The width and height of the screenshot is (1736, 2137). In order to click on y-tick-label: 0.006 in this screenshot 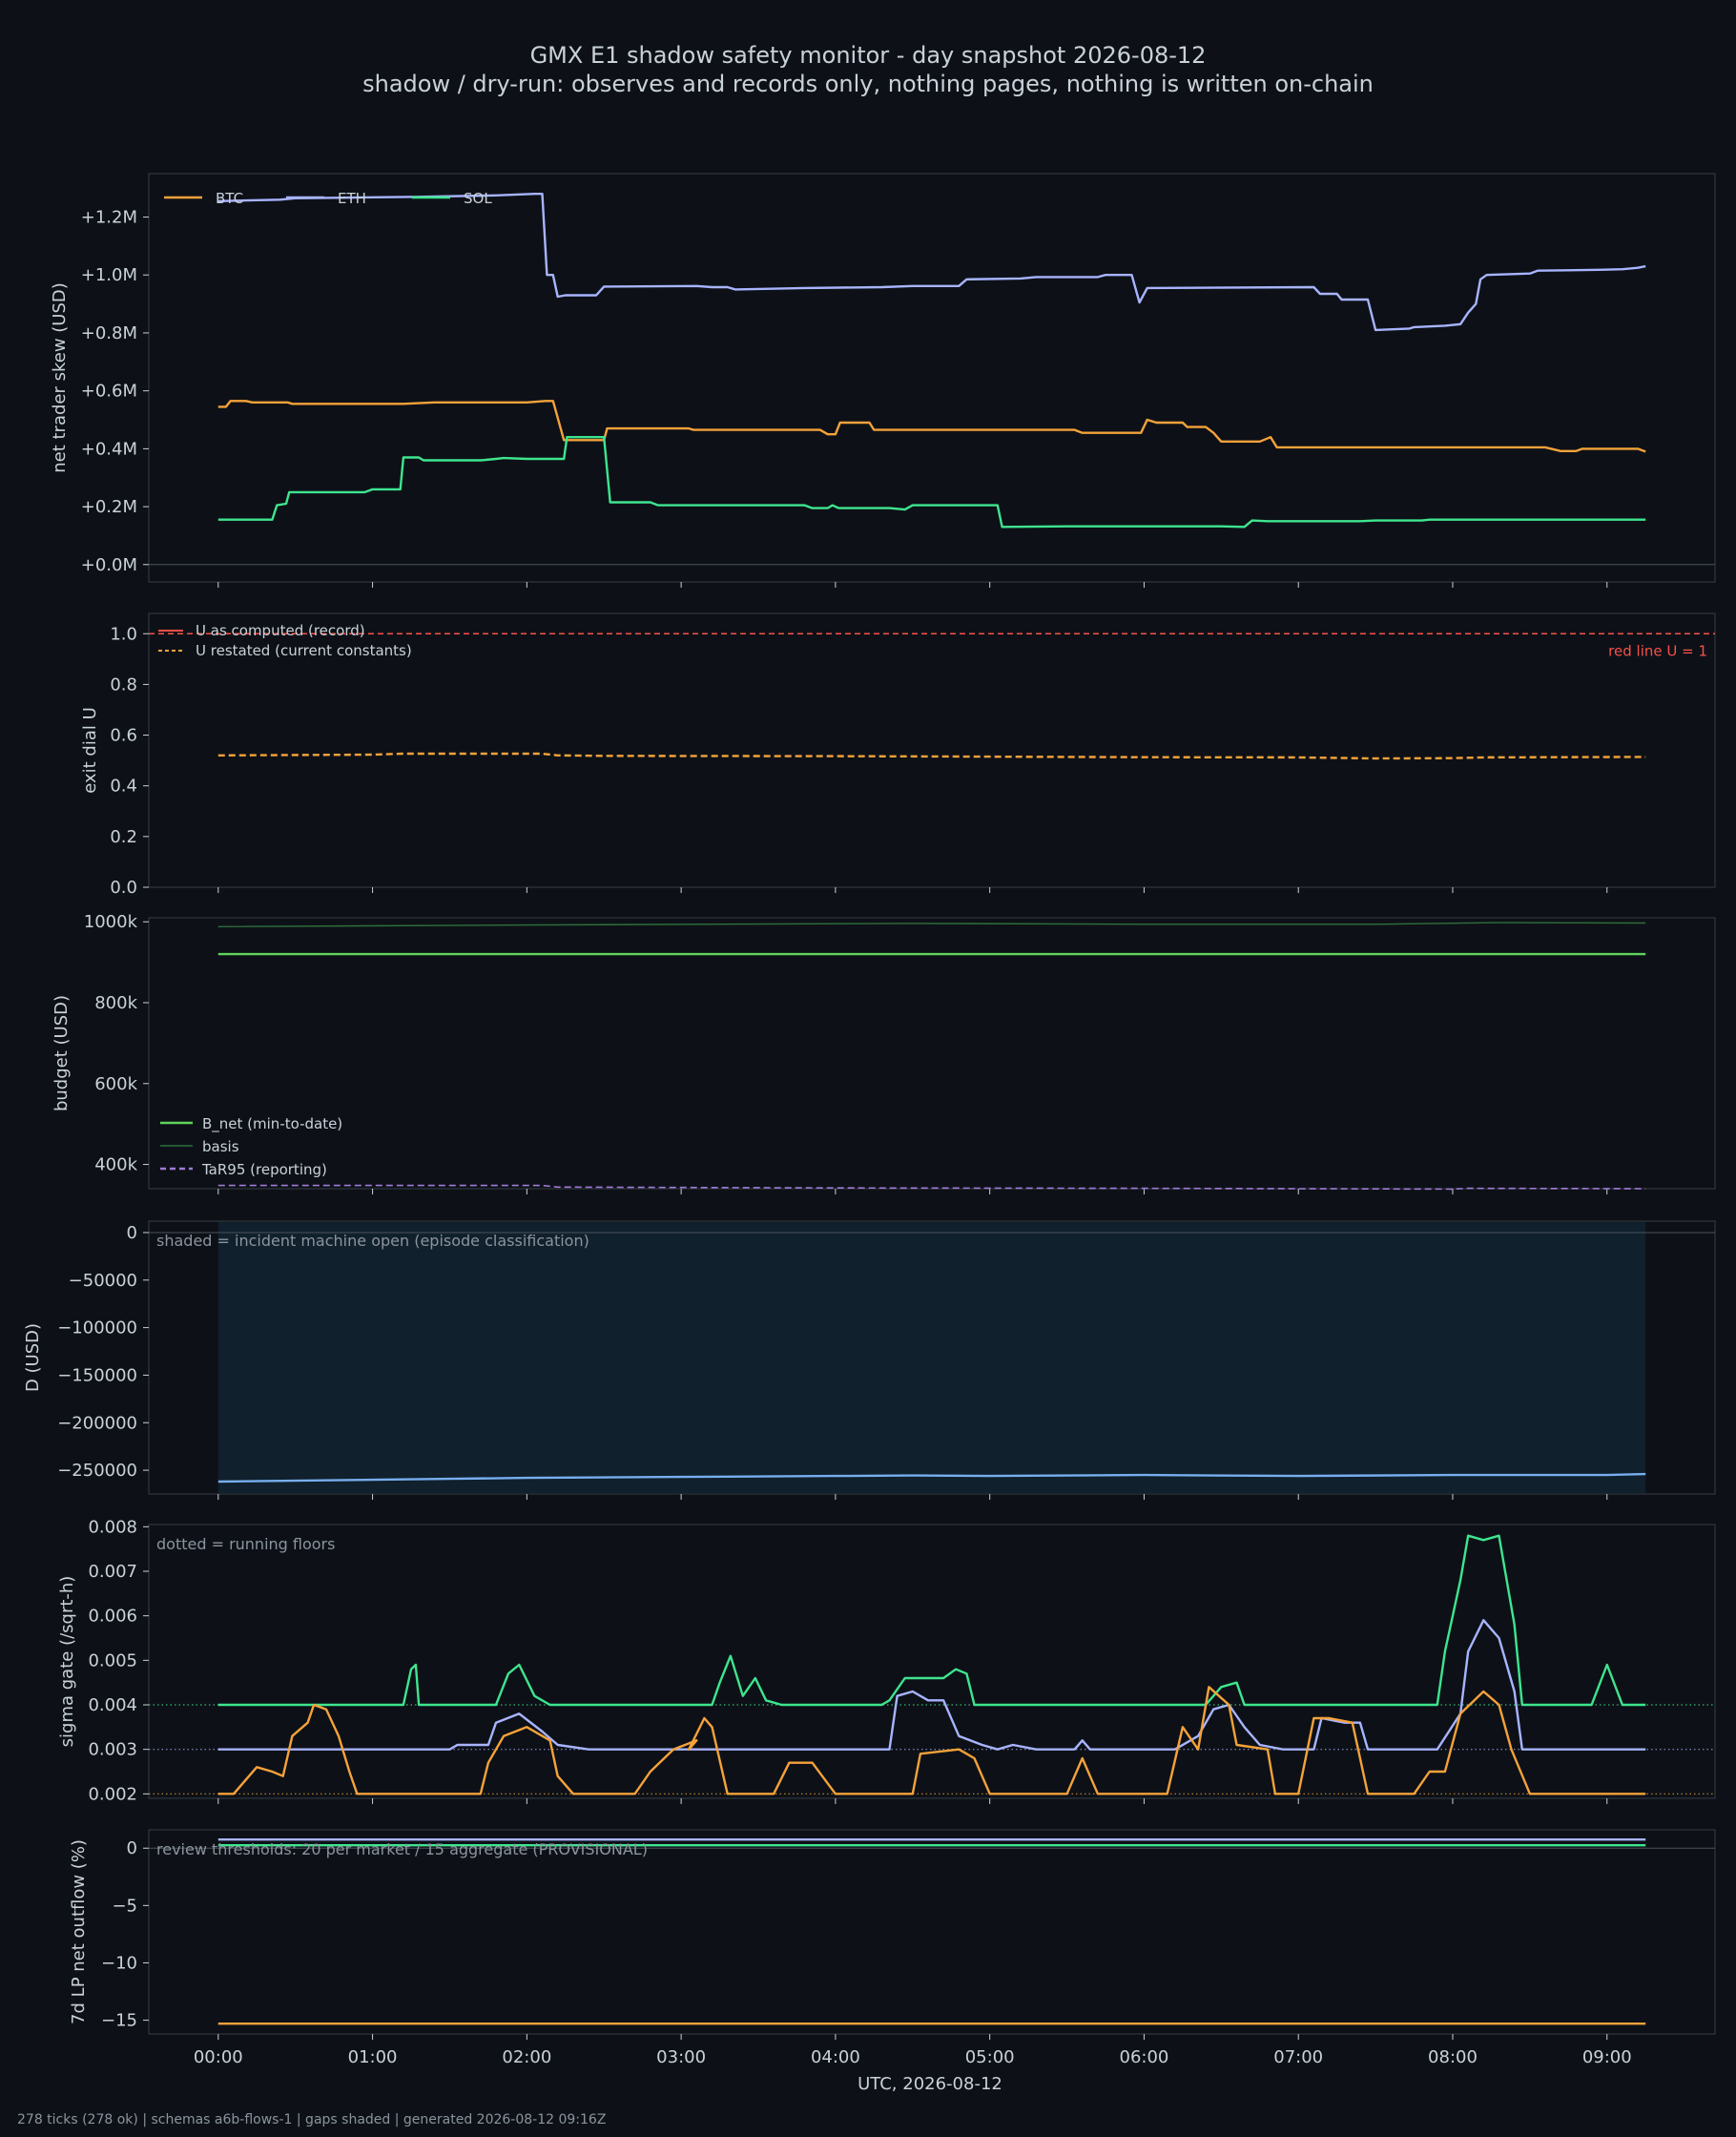, I will do `click(112, 1617)`.